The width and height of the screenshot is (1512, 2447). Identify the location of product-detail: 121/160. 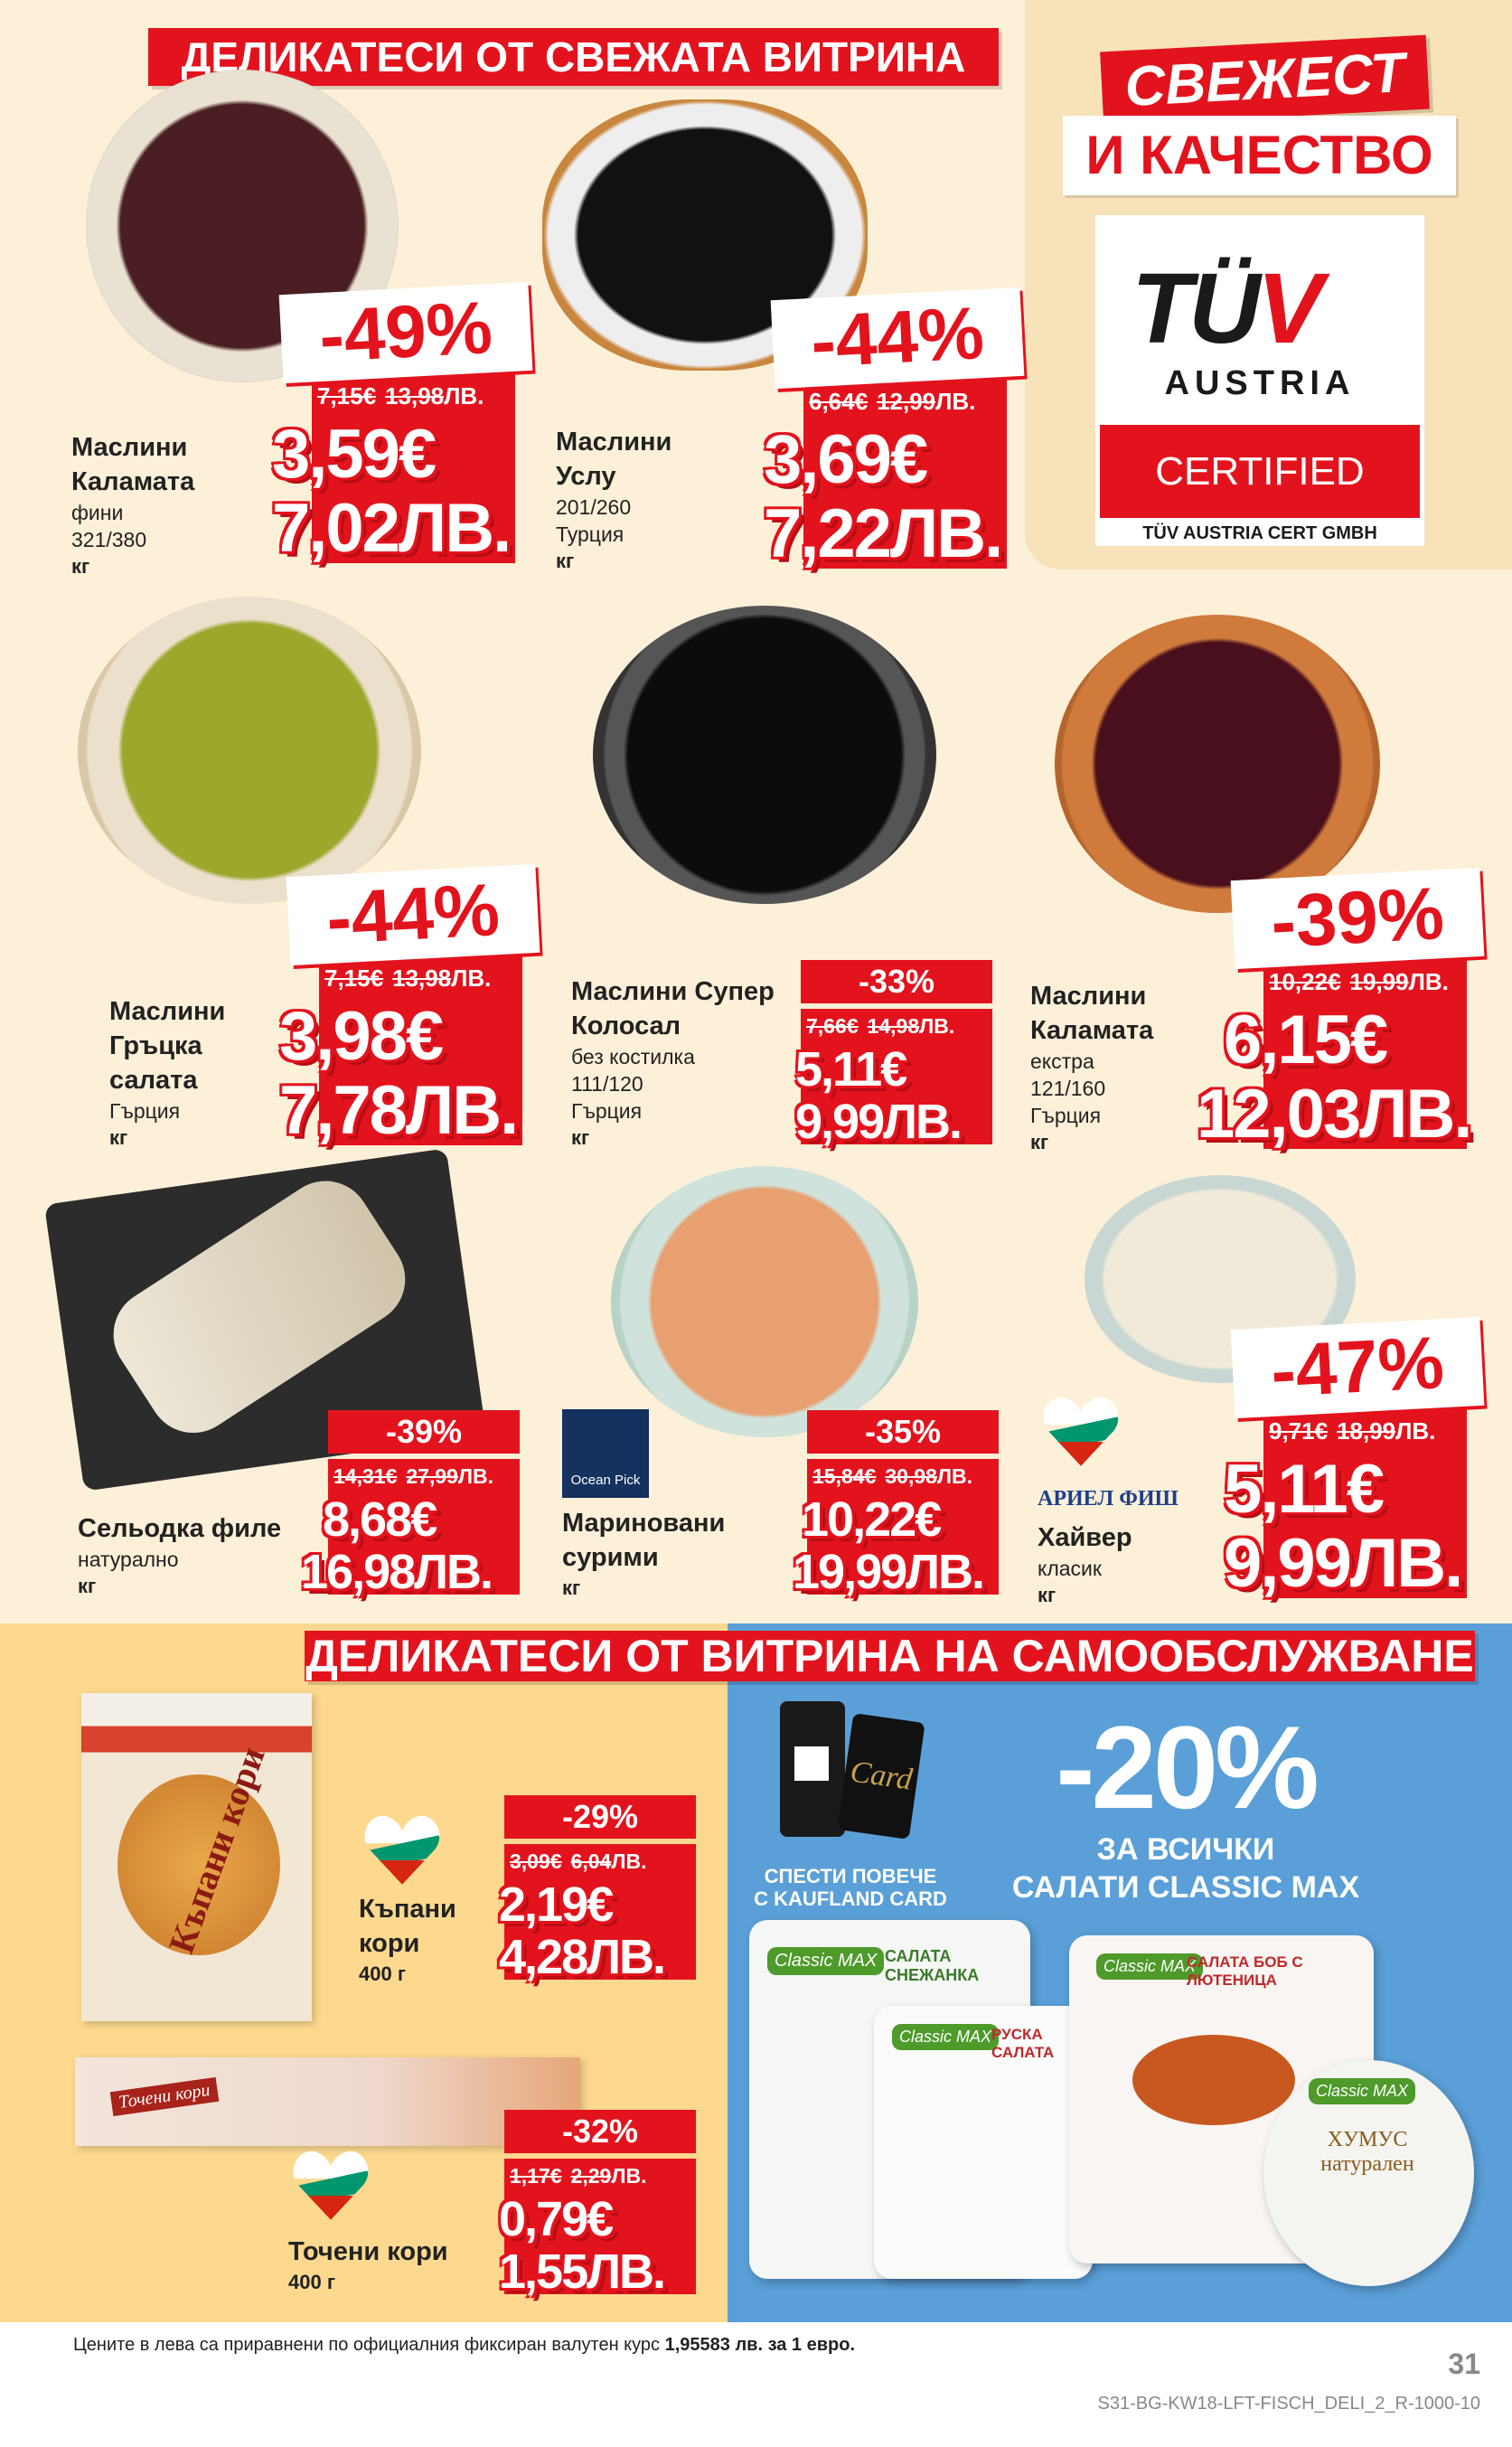
(1068, 1088).